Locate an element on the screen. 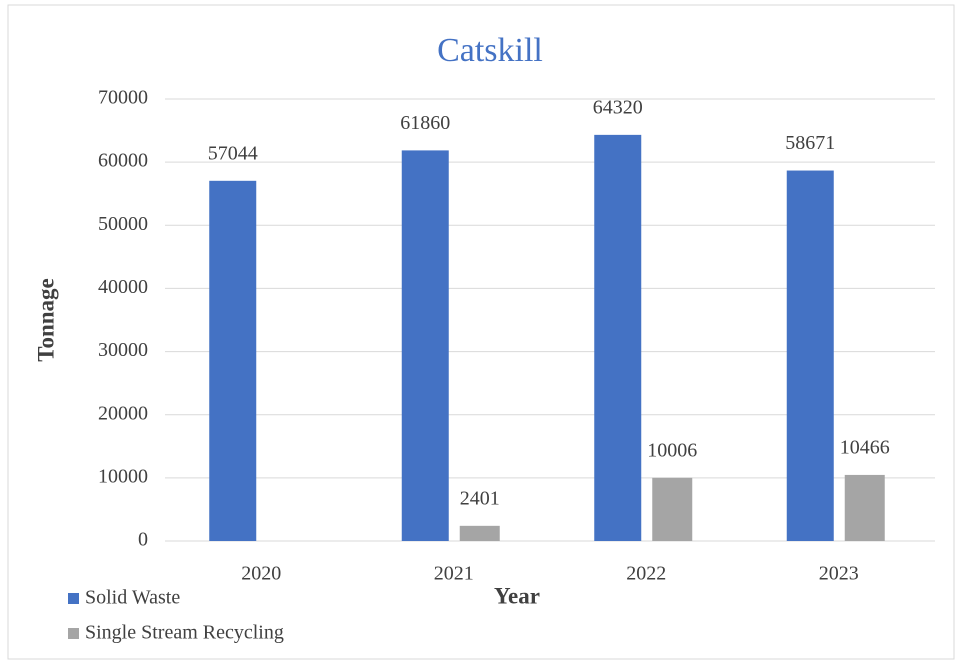 This screenshot has height=662, width=957. y-axis-title: Tonnage is located at coordinates (45, 320).